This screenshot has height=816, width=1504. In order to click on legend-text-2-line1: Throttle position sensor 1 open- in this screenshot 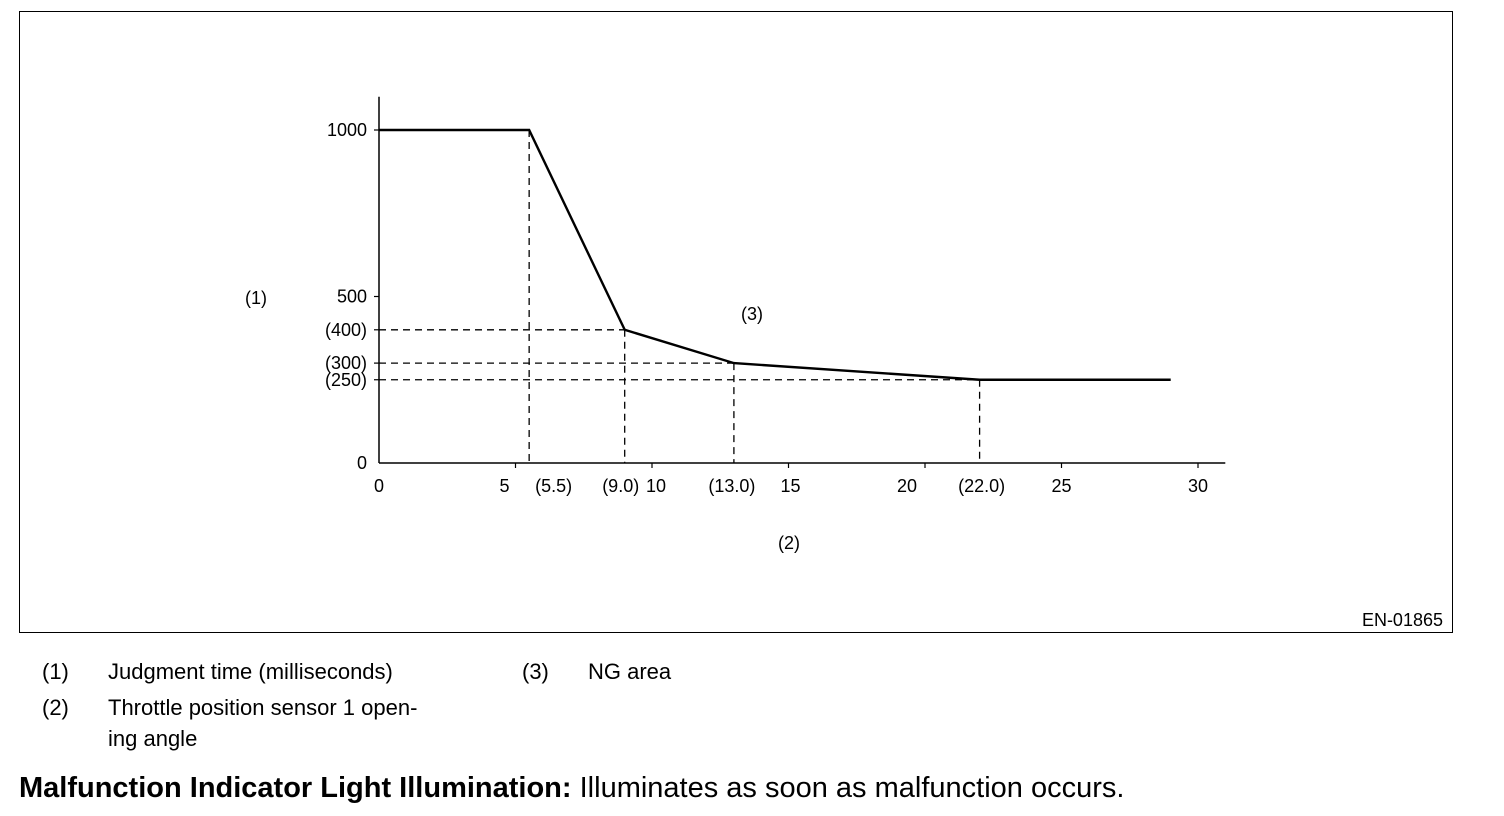, I will do `click(263, 707)`.